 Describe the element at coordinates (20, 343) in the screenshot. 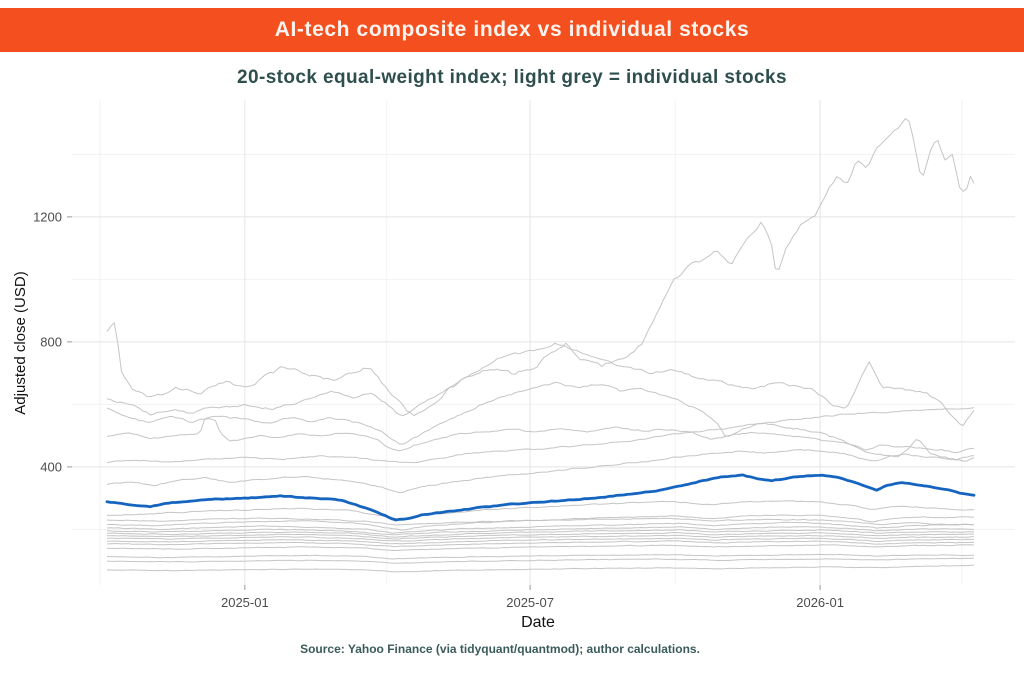

I see `y-axis-title: Adjusted close (USD)` at that location.